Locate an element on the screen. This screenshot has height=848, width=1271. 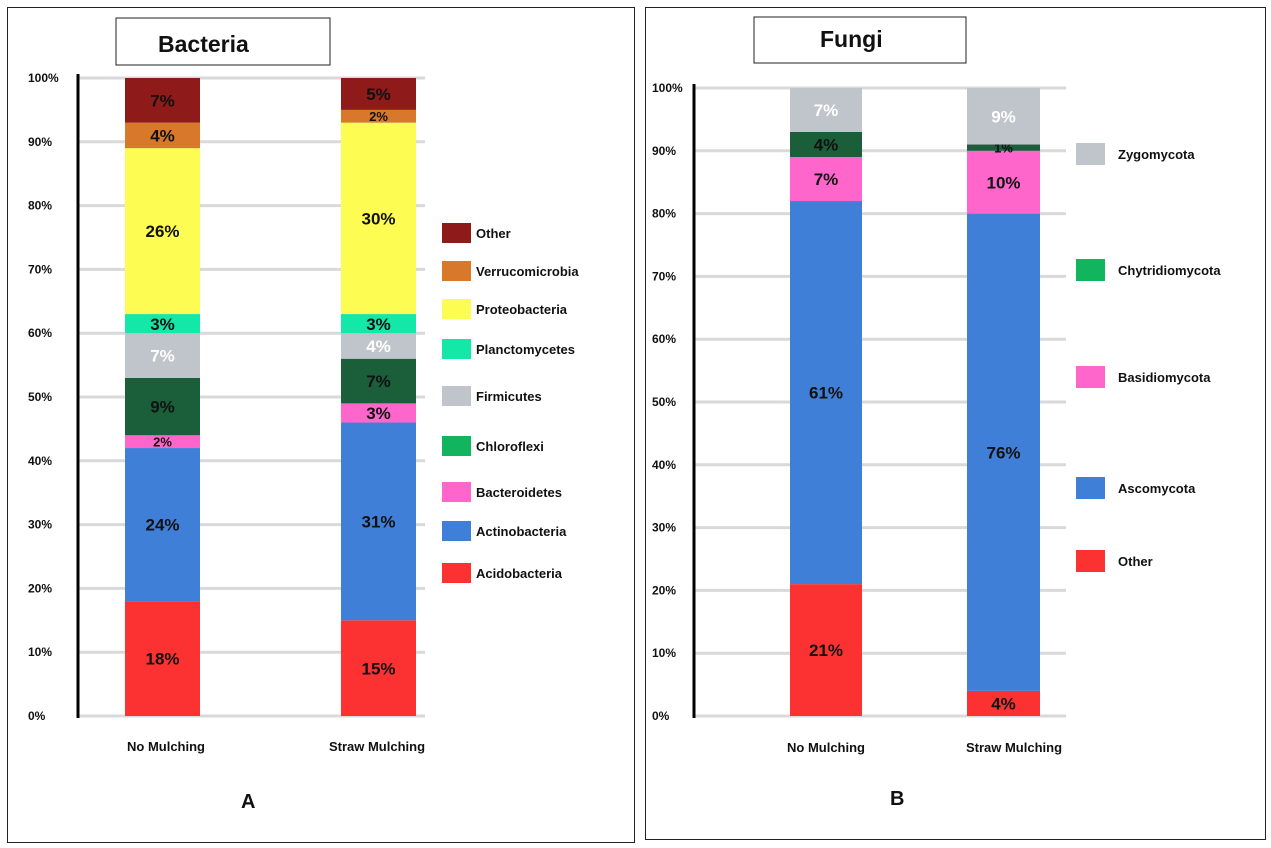
data-label: 31% is located at coordinates (378, 522).